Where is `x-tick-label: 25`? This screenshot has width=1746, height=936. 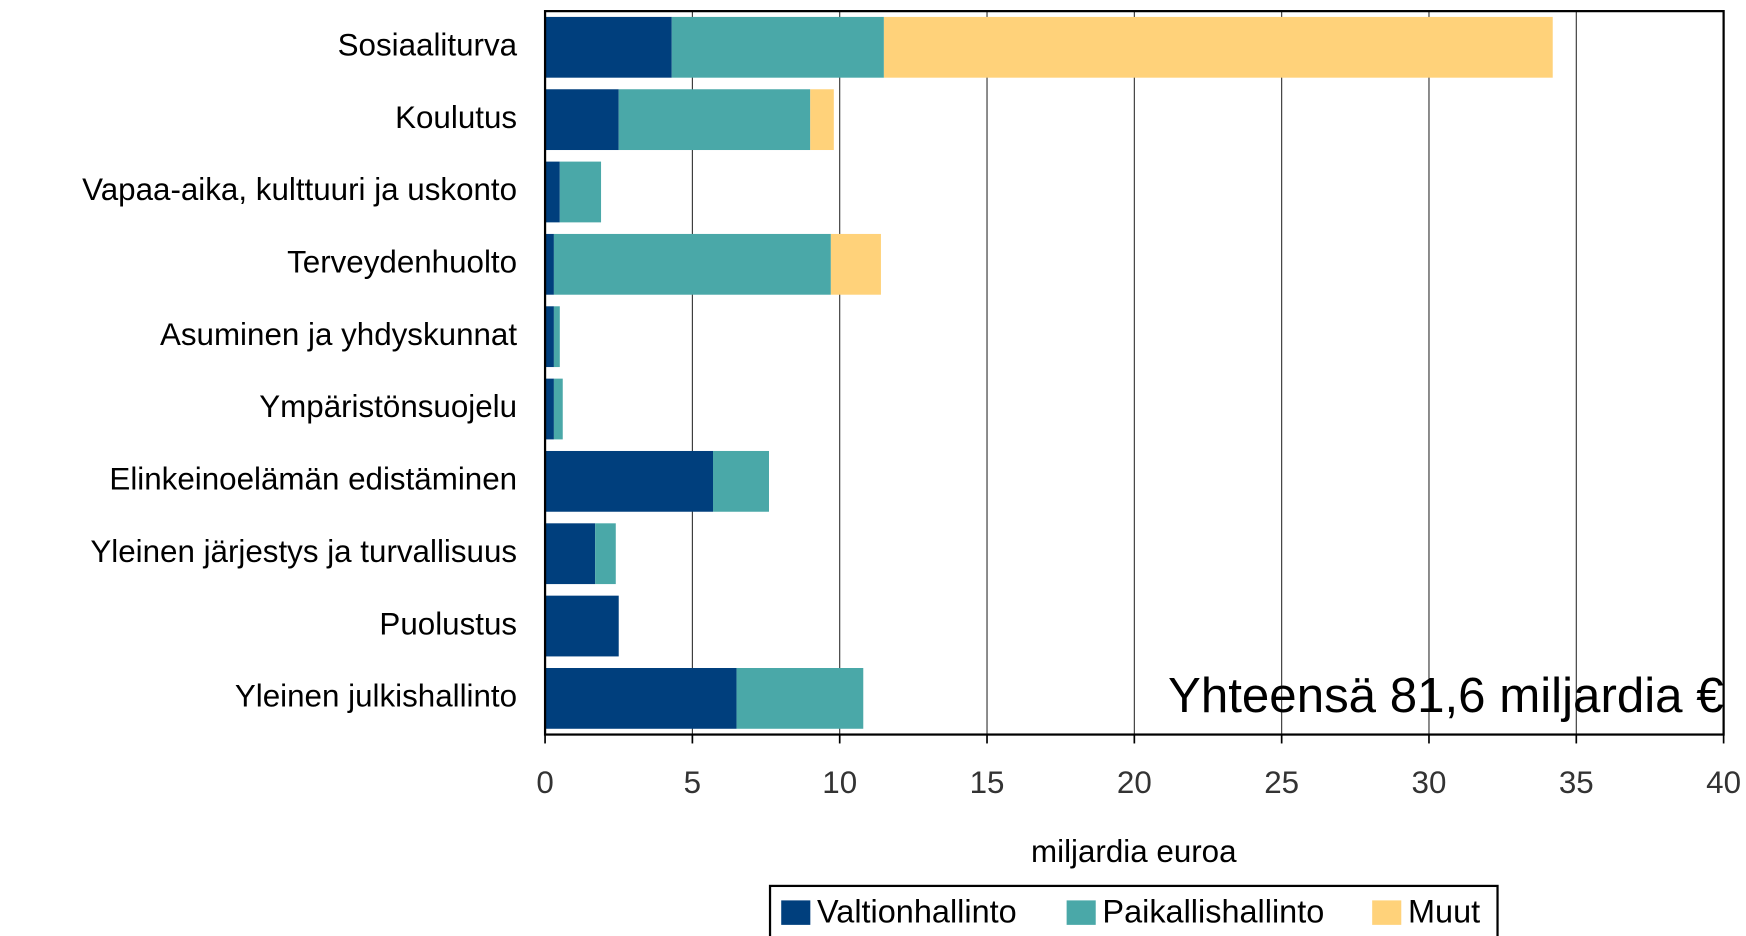
x-tick-label: 25 is located at coordinates (1281, 782).